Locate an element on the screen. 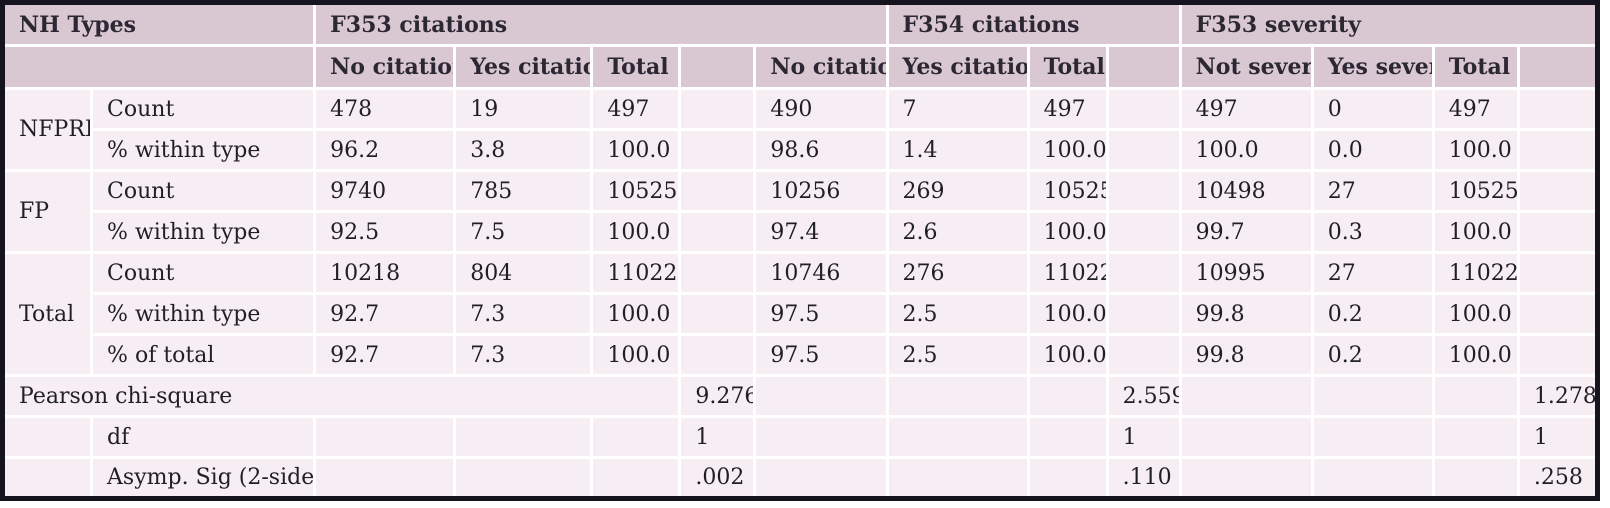 The height and width of the screenshot is (508, 1610). stat-value-cell: 1 is located at coordinates (1558, 437).